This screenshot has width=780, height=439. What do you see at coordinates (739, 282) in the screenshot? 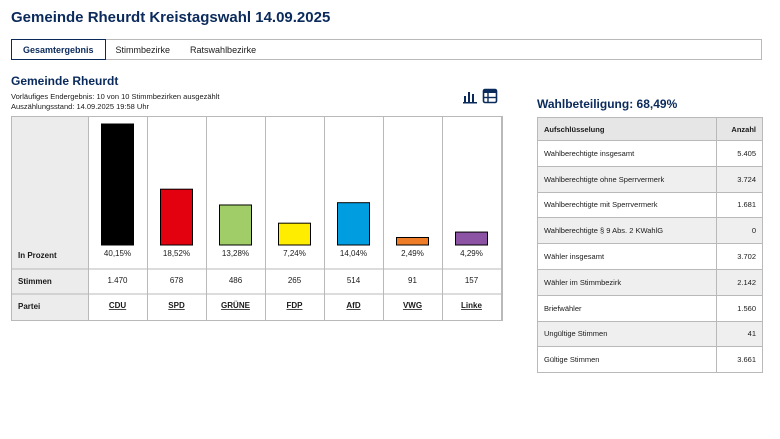
I see `row-value: 2.142` at bounding box center [739, 282].